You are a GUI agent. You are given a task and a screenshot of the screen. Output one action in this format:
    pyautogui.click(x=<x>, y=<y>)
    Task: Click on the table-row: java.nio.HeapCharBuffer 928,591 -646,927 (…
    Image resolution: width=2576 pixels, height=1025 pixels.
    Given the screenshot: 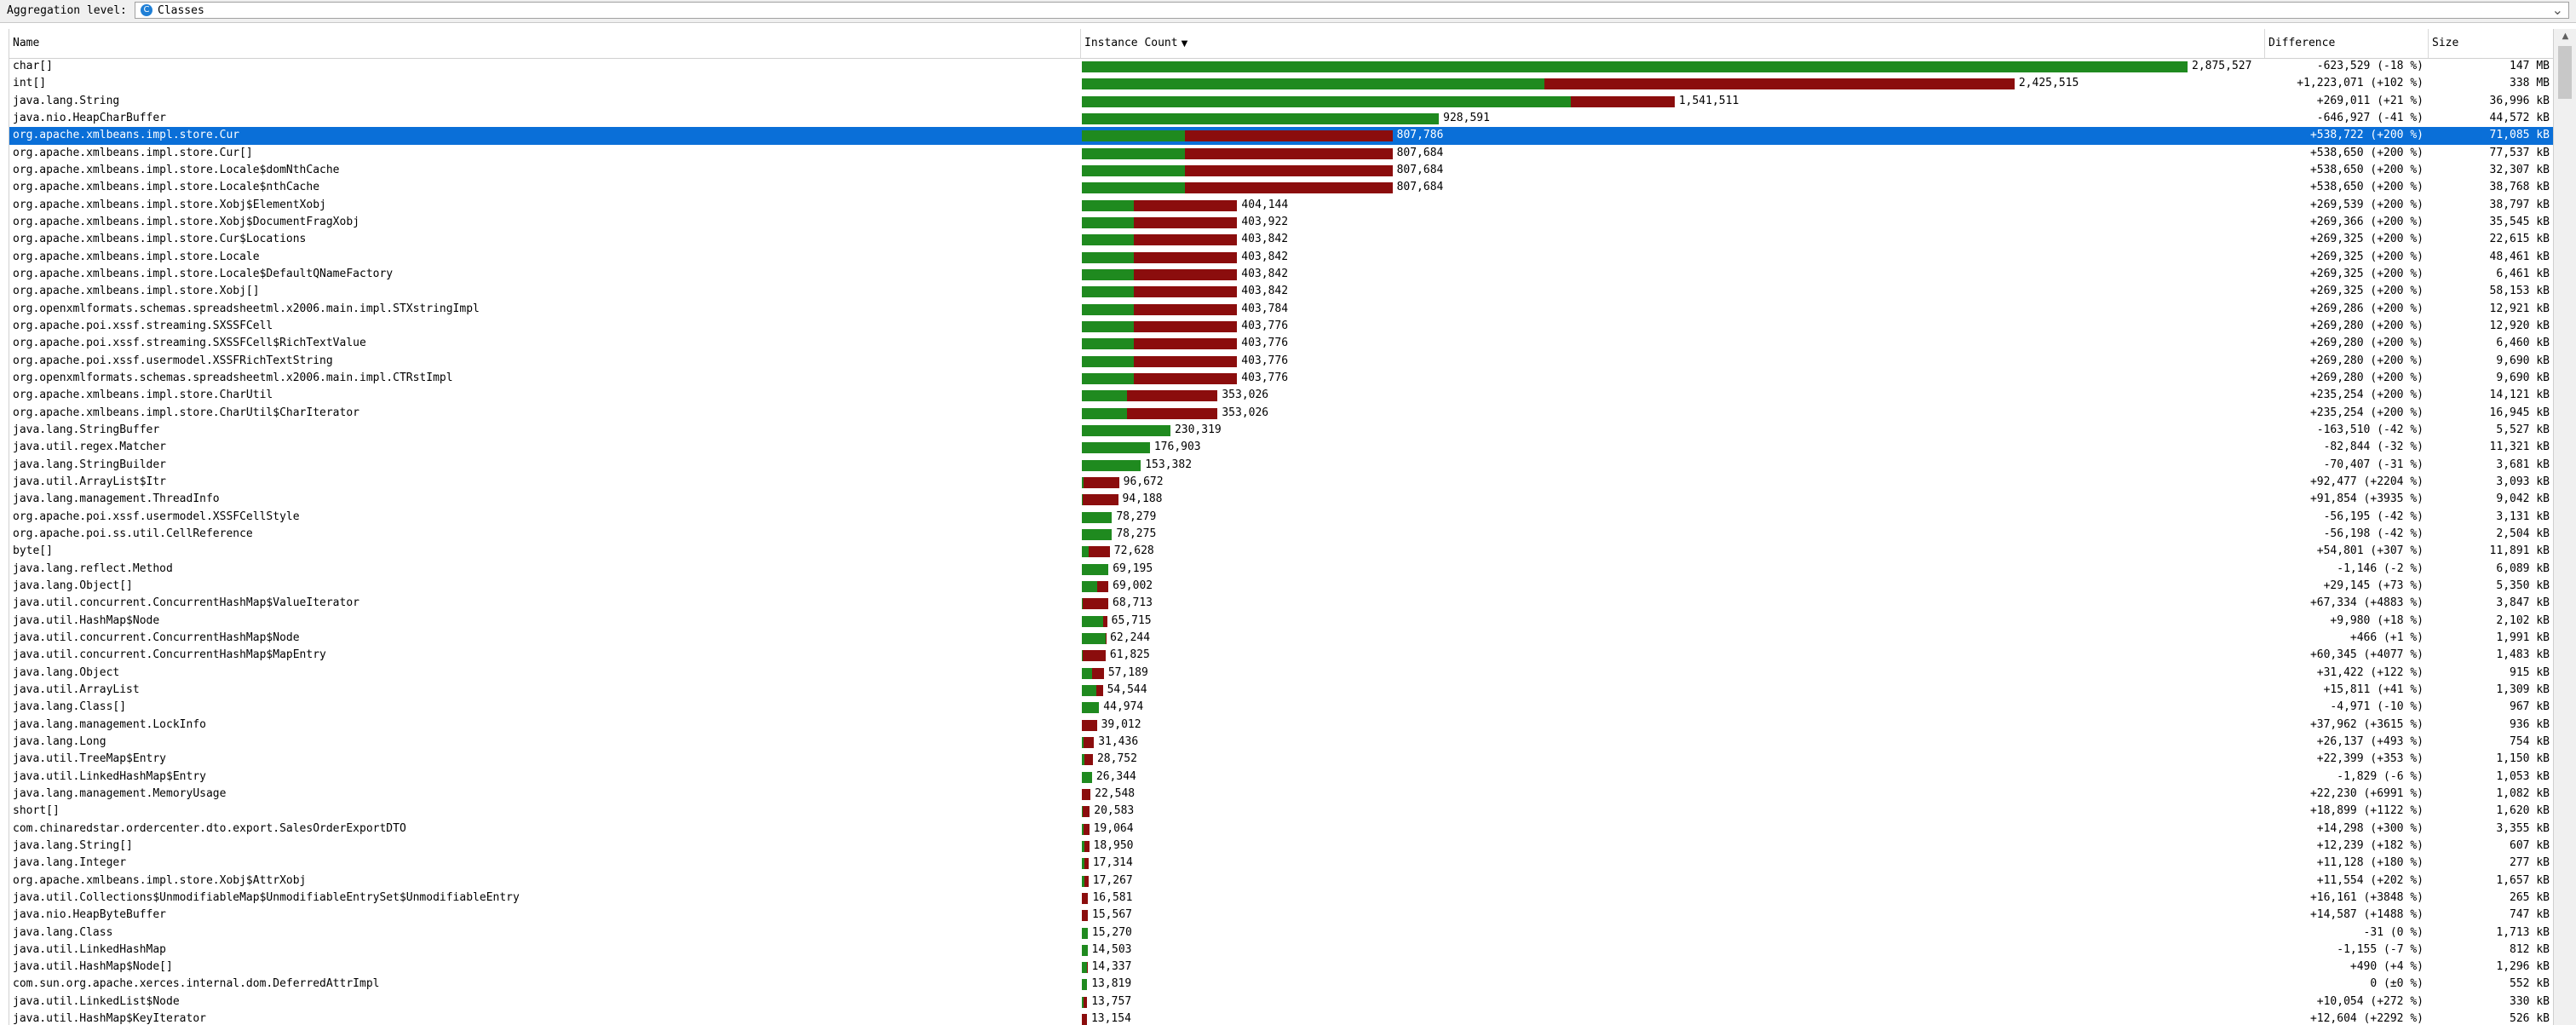 What is the action you would take?
    pyautogui.click(x=1282, y=118)
    